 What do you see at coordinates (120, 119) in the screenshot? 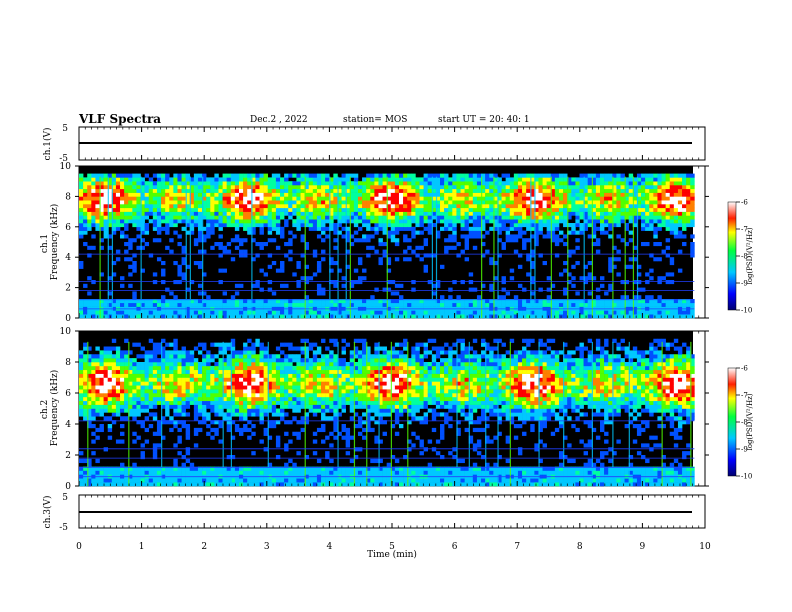
I see `chart-title: VLF Spectra` at bounding box center [120, 119].